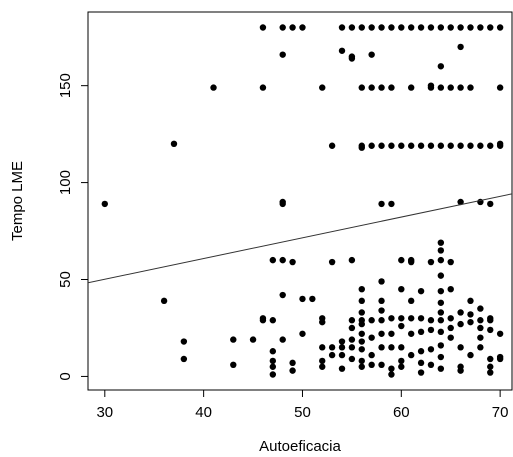 This screenshot has height=457, width=513. I want to click on x-axis: 30 40 50 60 70, so click(302, 405).